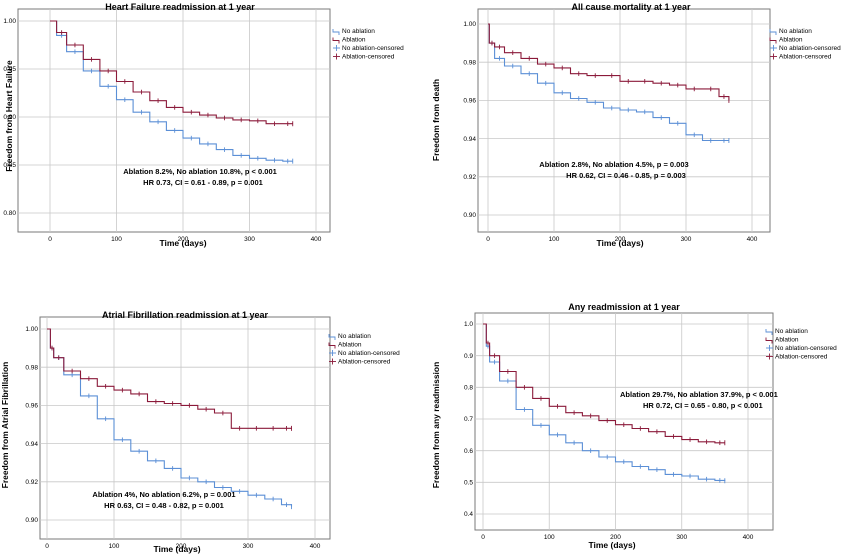 Image resolution: width=850 pixels, height=558 pixels. Describe the element at coordinates (468, 419) in the screenshot. I see `y-tick-label: 0.7` at that location.